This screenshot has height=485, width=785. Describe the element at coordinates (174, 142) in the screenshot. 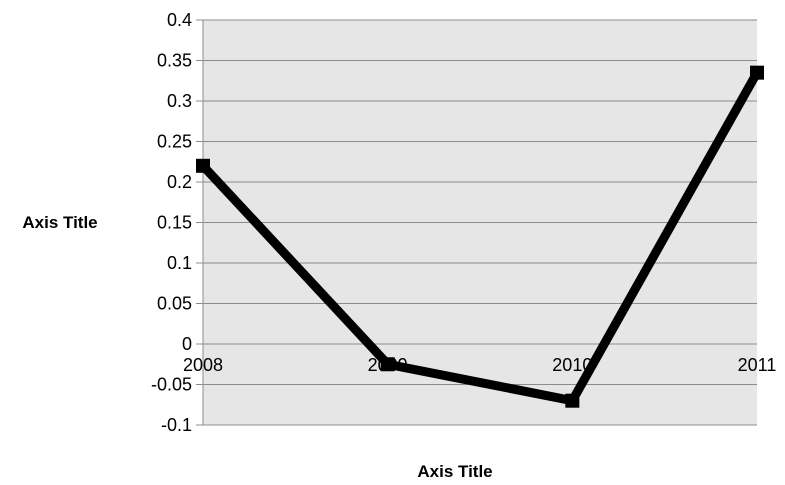

I see `y-tick-label: 0.25` at that location.